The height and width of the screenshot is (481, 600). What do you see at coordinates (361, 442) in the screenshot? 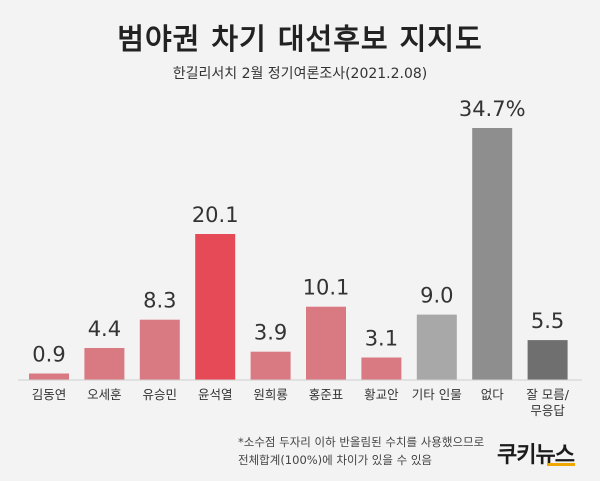
I see `footnote-line-1: *소수점 두자리 이하 반올림된 수치를 사용했으므로` at bounding box center [361, 442].